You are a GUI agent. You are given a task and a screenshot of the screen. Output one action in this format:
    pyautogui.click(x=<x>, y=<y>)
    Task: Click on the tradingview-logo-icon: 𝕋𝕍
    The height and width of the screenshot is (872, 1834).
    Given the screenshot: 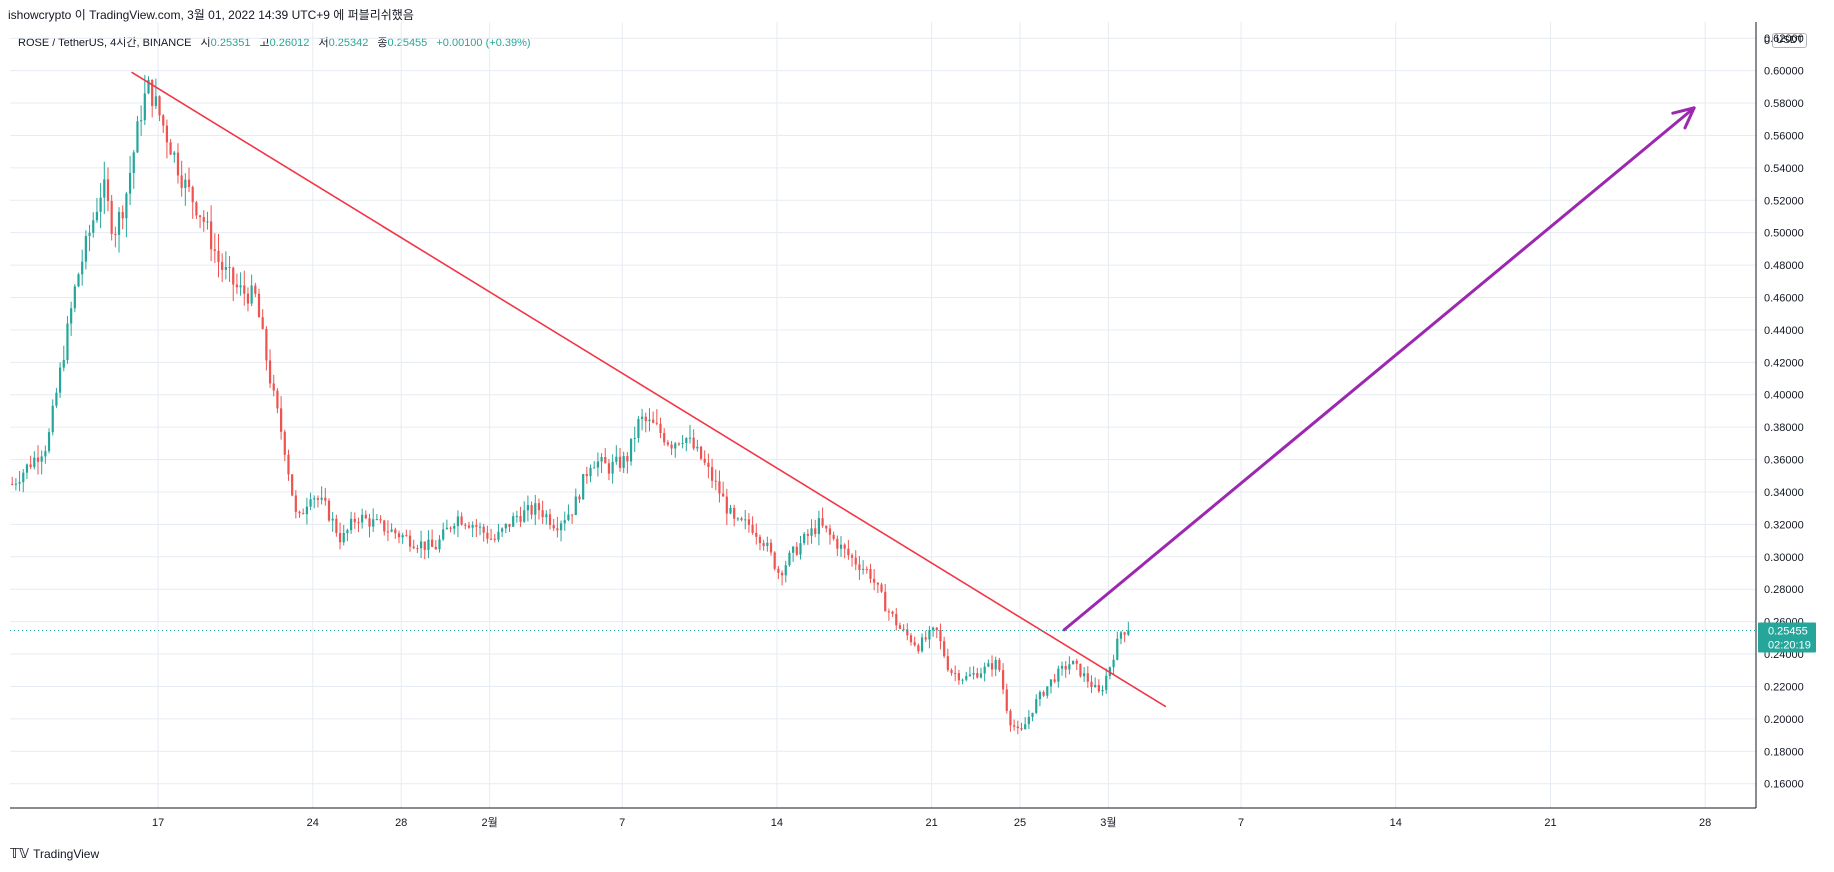 What is the action you would take?
    pyautogui.click(x=20, y=853)
    